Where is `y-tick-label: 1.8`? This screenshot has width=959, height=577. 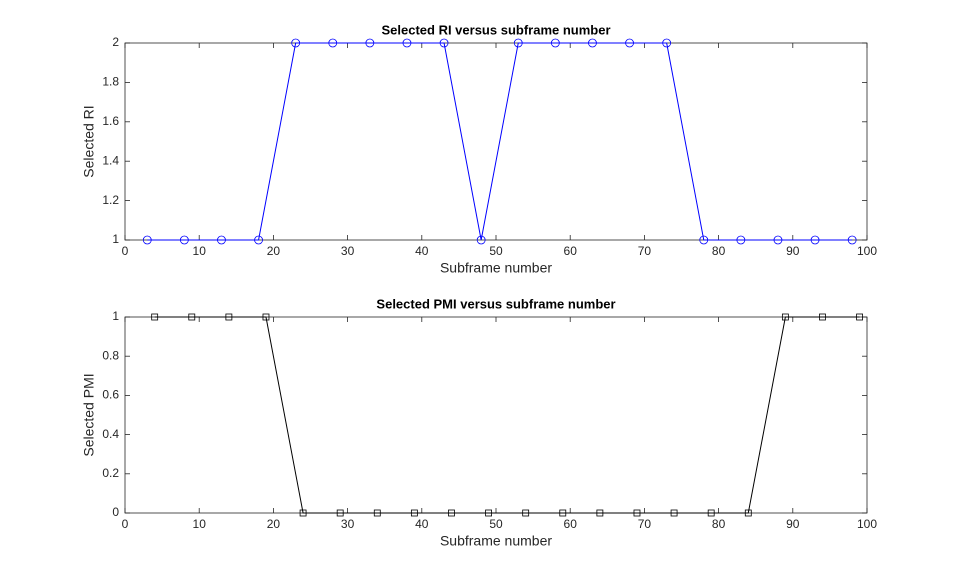 y-tick-label: 1.8 is located at coordinates (110, 82).